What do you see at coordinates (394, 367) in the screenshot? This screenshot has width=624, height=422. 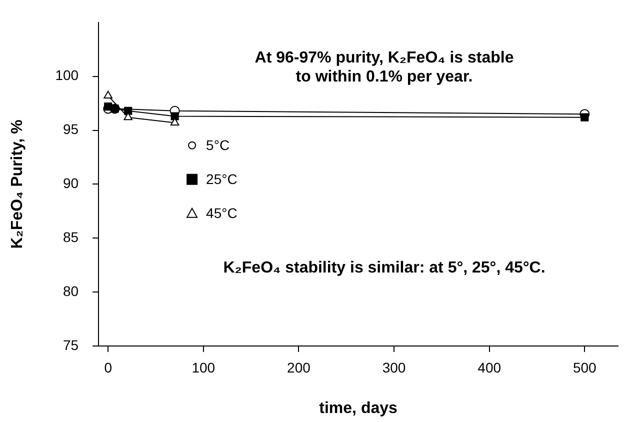 I see `x-tick-label: 300` at bounding box center [394, 367].